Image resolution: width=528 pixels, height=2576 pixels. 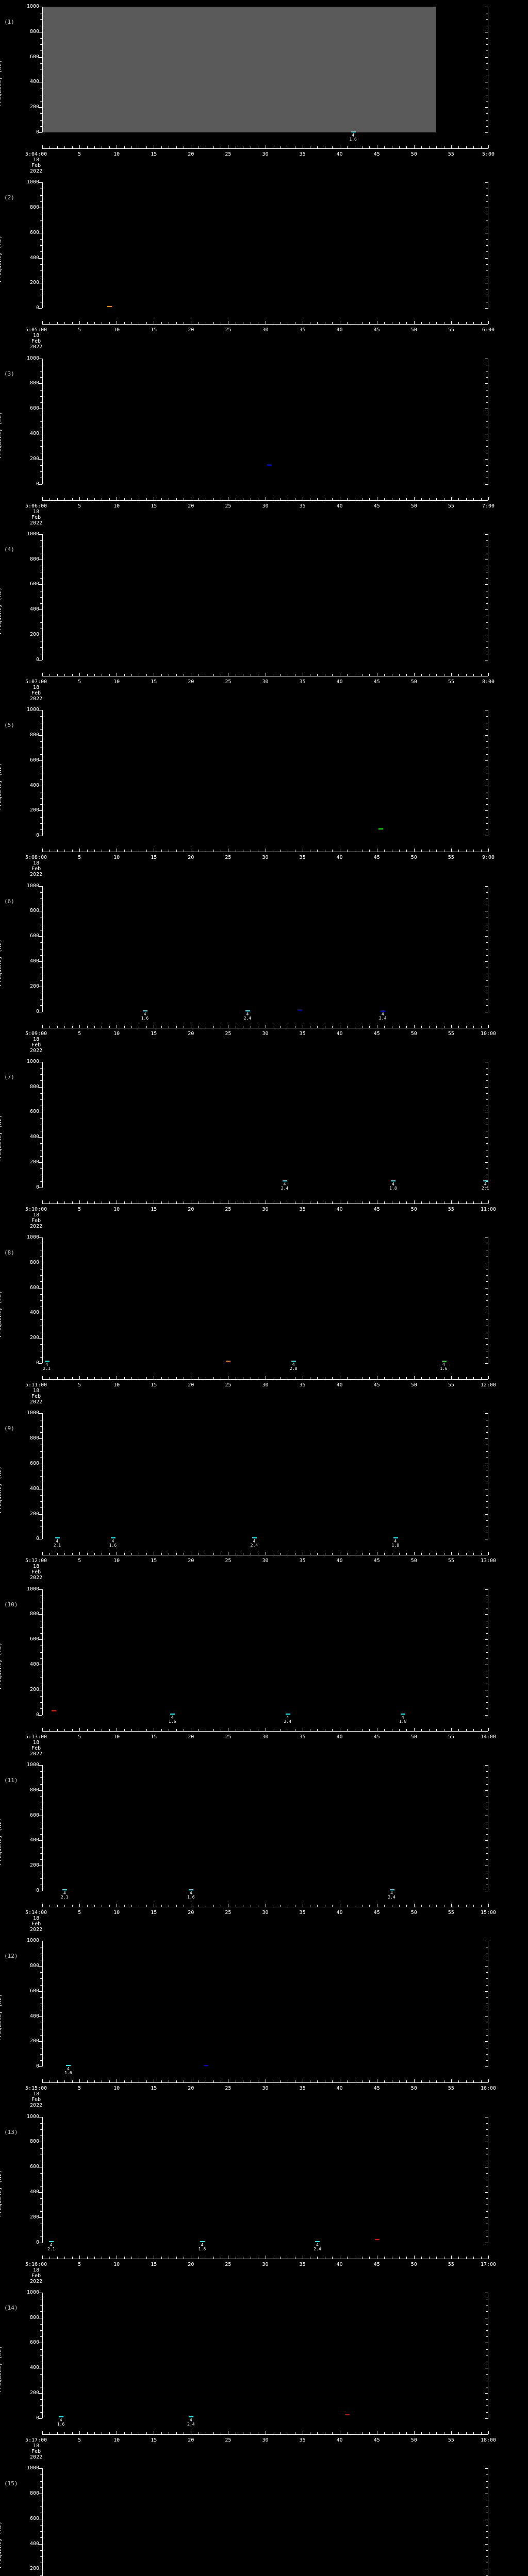 What do you see at coordinates (79, 330) in the screenshot?
I see `x-tick-label: 5` at bounding box center [79, 330].